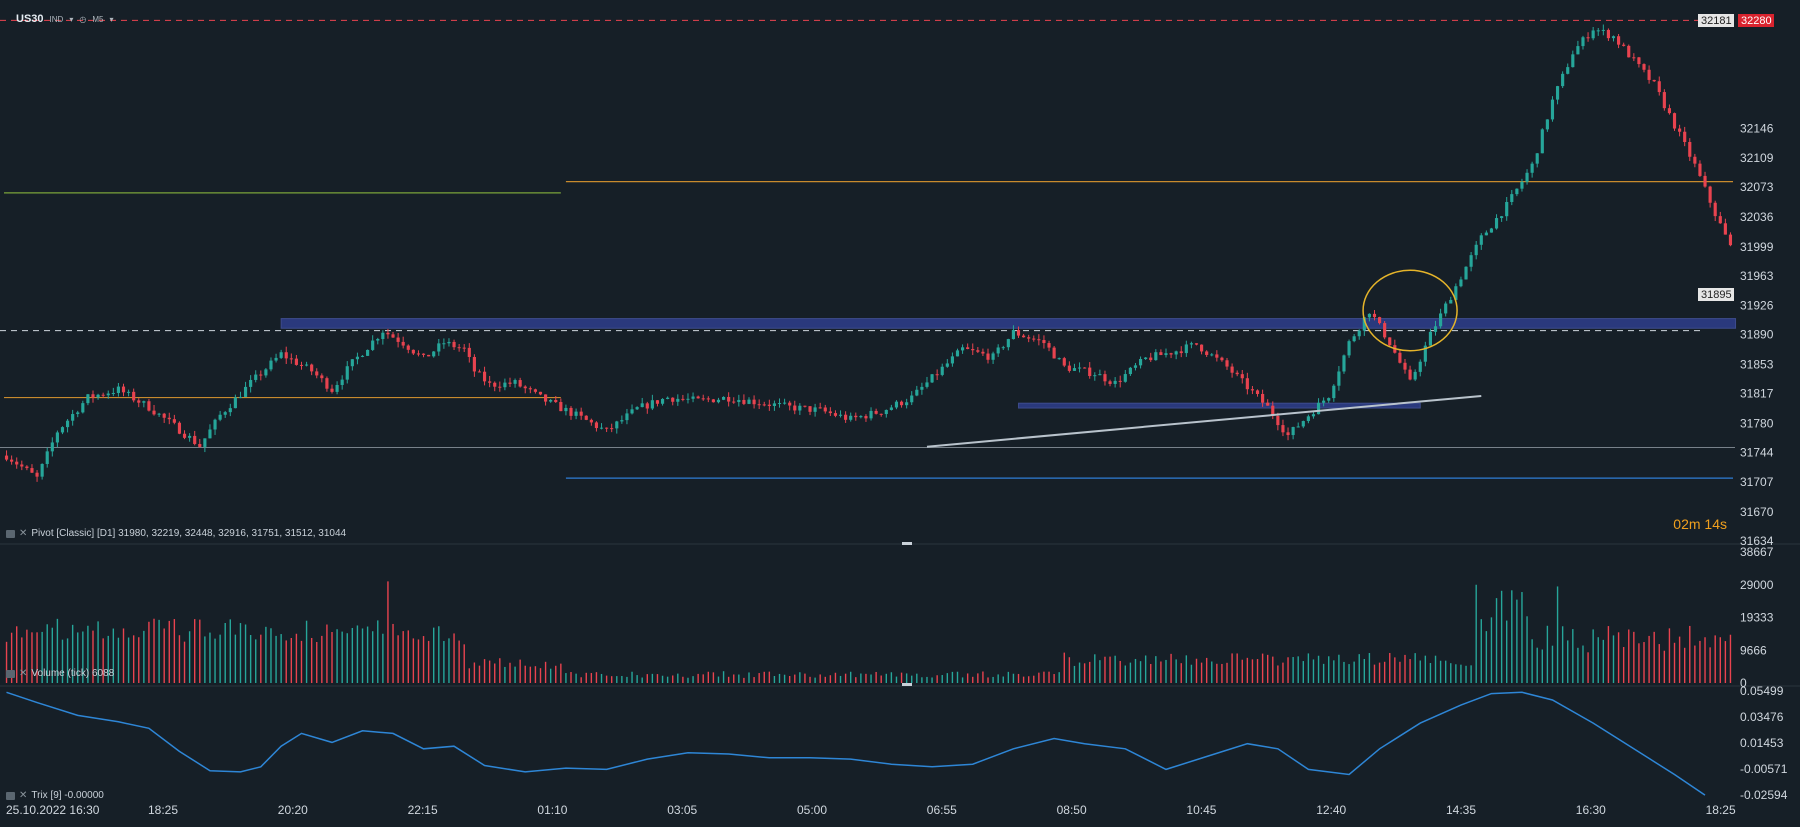 The image size is (1800, 827). I want to click on indicator-settings-icon, so click(10, 673).